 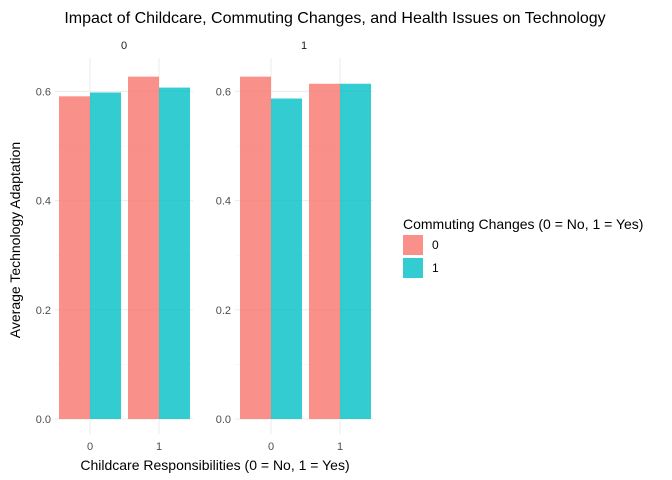 What do you see at coordinates (523, 224) in the screenshot?
I see `legend-title: Commuting Changes (0 = No, 1 = Yes)` at bounding box center [523, 224].